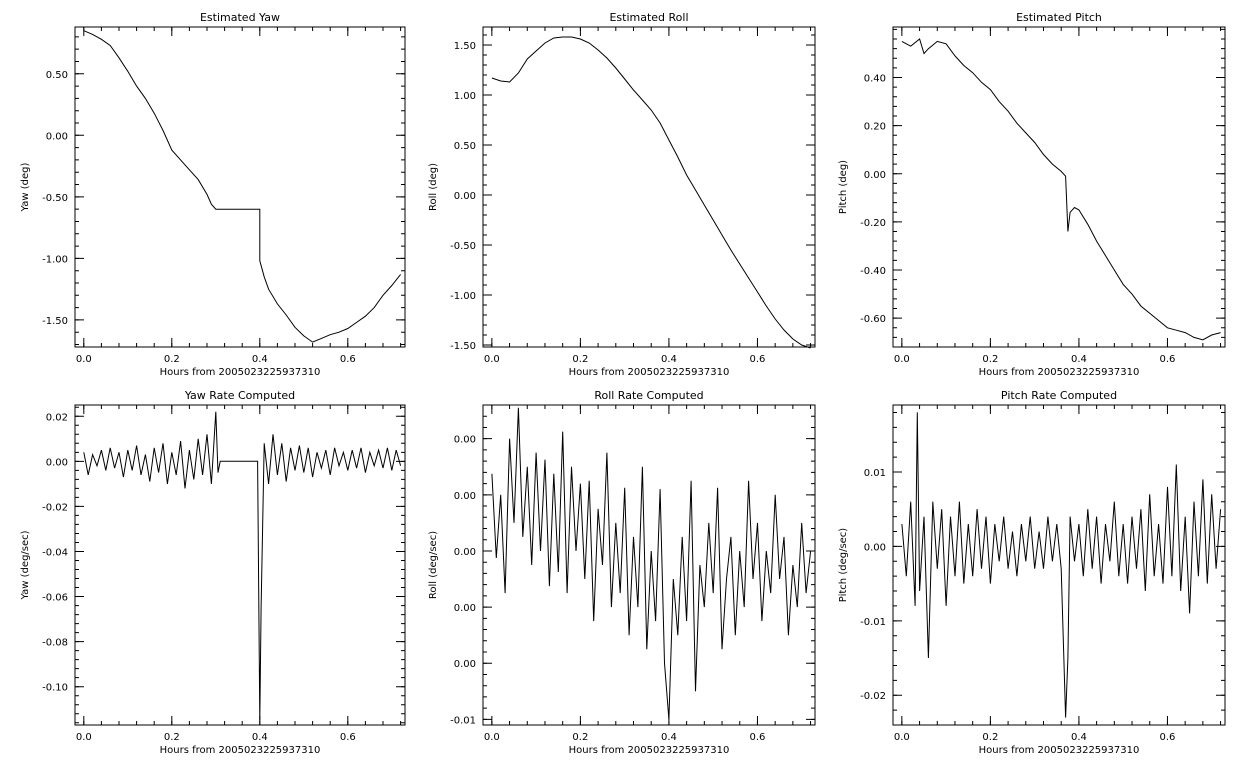 This screenshot has width=1250, height=775. Describe the element at coordinates (55, 598) in the screenshot. I see `y-tick-label: -0.06` at that location.